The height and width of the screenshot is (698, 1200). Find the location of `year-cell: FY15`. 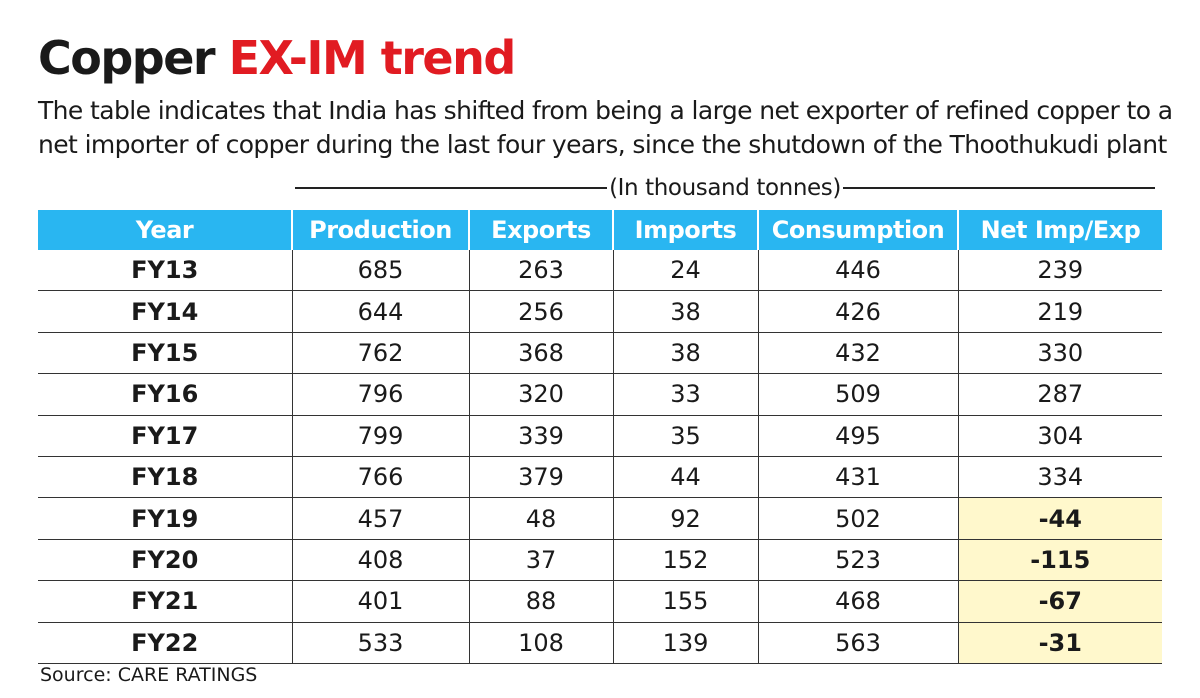

year-cell: FY15 is located at coordinates (165, 353).